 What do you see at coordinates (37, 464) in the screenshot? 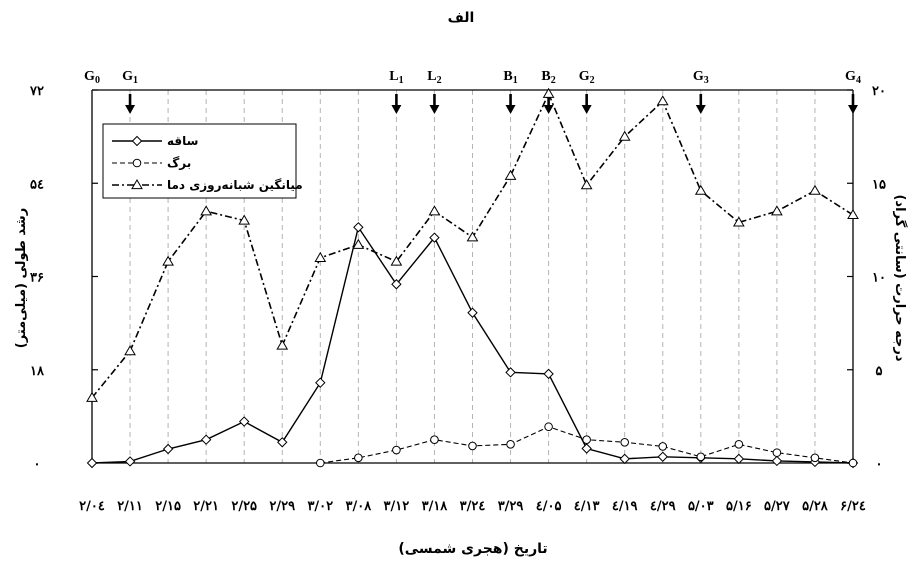
I see `y-left-tick-label: ۰` at bounding box center [37, 464].